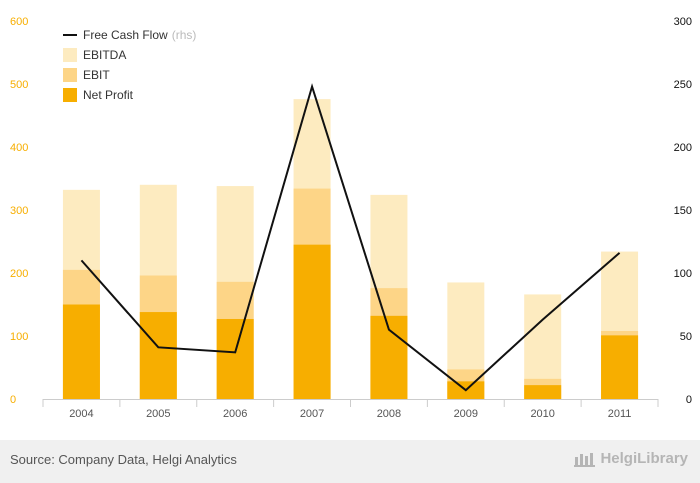 Image resolution: width=700 pixels, height=483 pixels. What do you see at coordinates (683, 211) in the screenshot?
I see `y-right-tick-label: 150` at bounding box center [683, 211].